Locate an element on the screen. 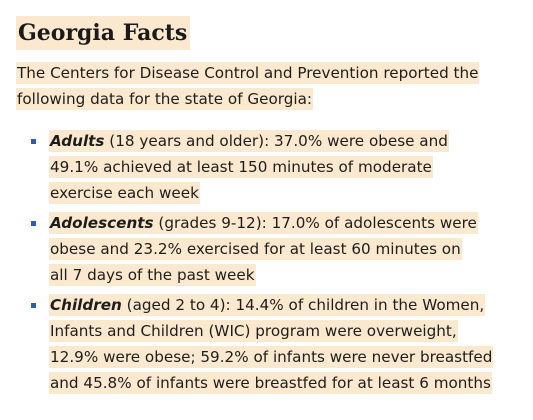  fact-term: Adults is located at coordinates (77, 141).